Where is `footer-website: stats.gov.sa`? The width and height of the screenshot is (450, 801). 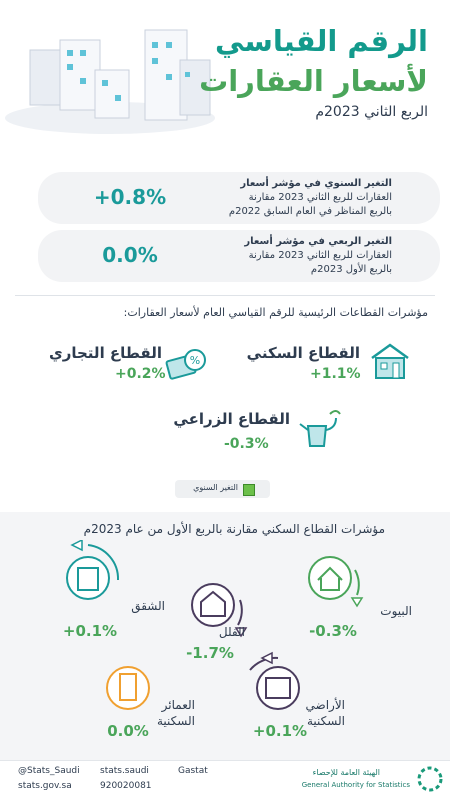 footer-website: stats.gov.sa is located at coordinates (45, 786).